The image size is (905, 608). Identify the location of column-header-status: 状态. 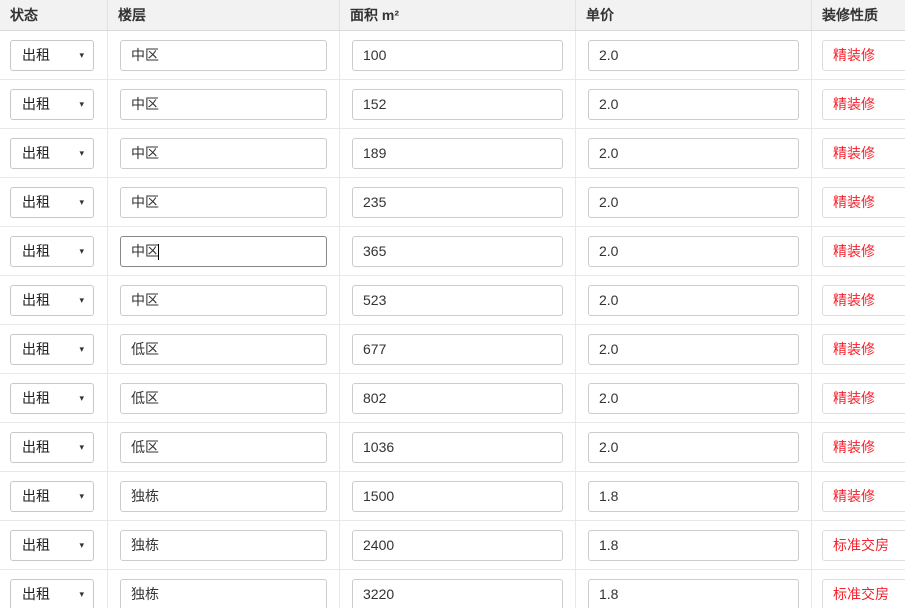
(54, 15).